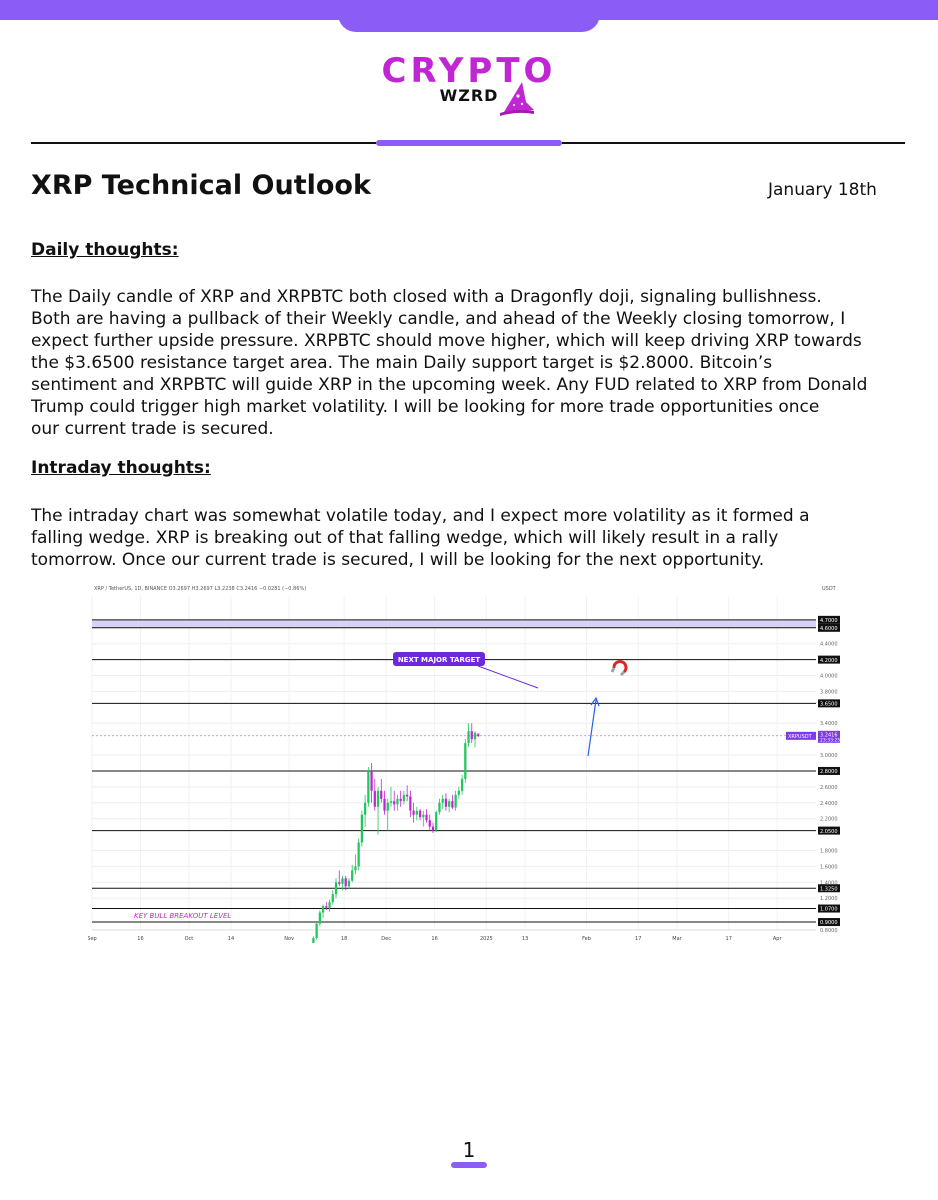 This screenshot has height=1200, width=938. I want to click on y-tick-label: 1.6000, so click(829, 867).